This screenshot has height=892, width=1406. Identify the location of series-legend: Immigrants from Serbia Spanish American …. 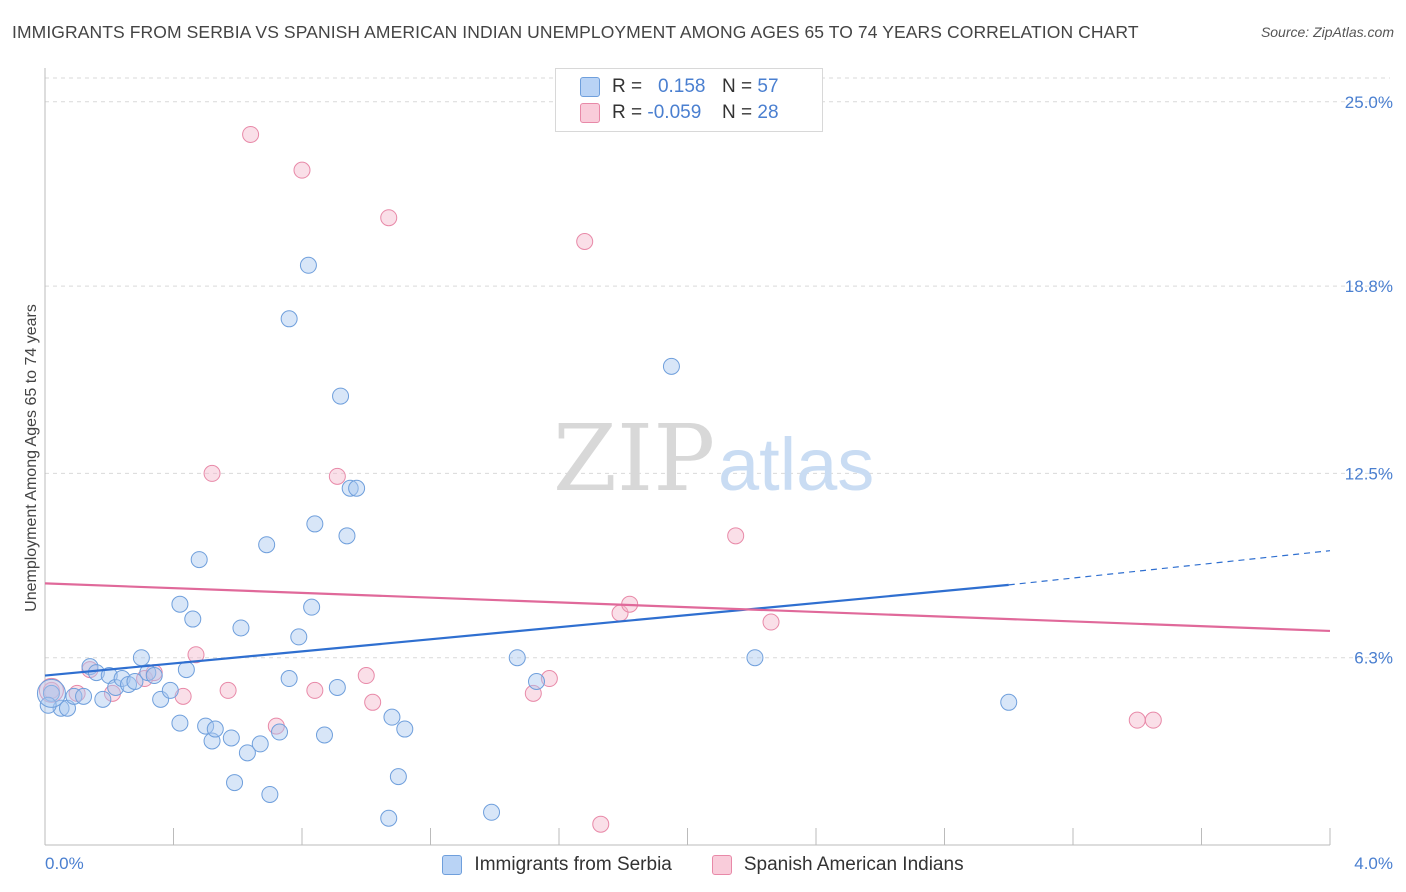
(703, 865).